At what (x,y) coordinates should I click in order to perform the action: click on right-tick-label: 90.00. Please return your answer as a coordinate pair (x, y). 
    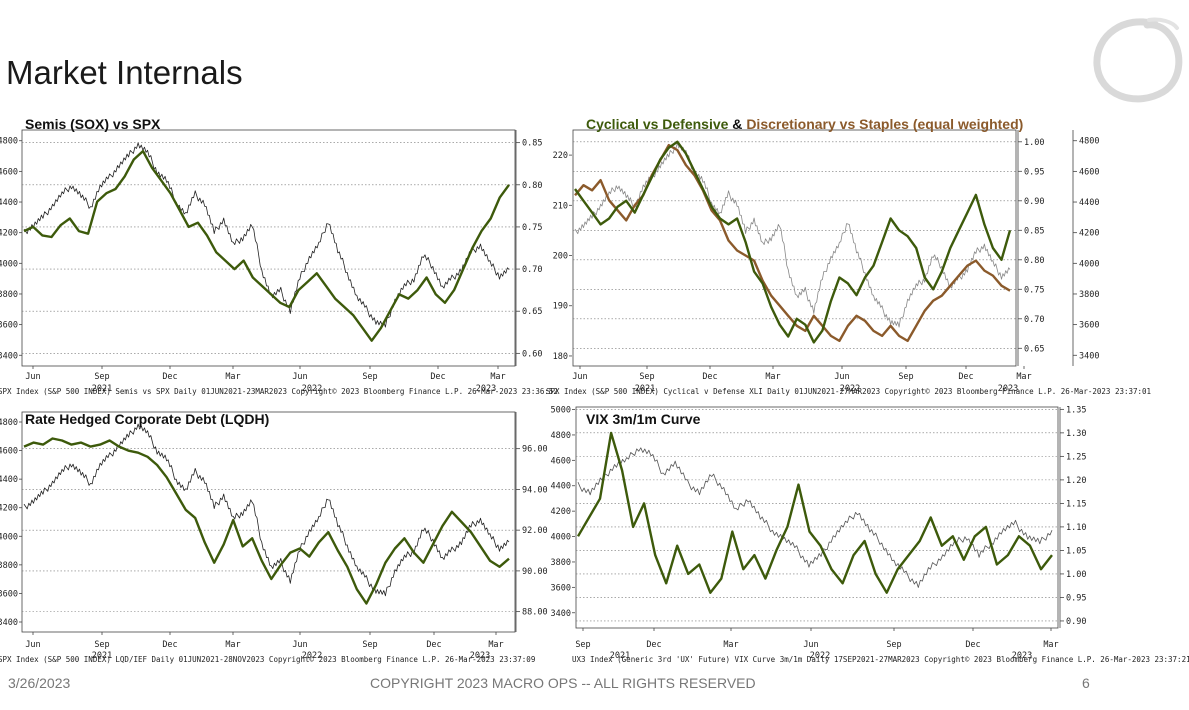
    Looking at the image, I should click on (535, 572).